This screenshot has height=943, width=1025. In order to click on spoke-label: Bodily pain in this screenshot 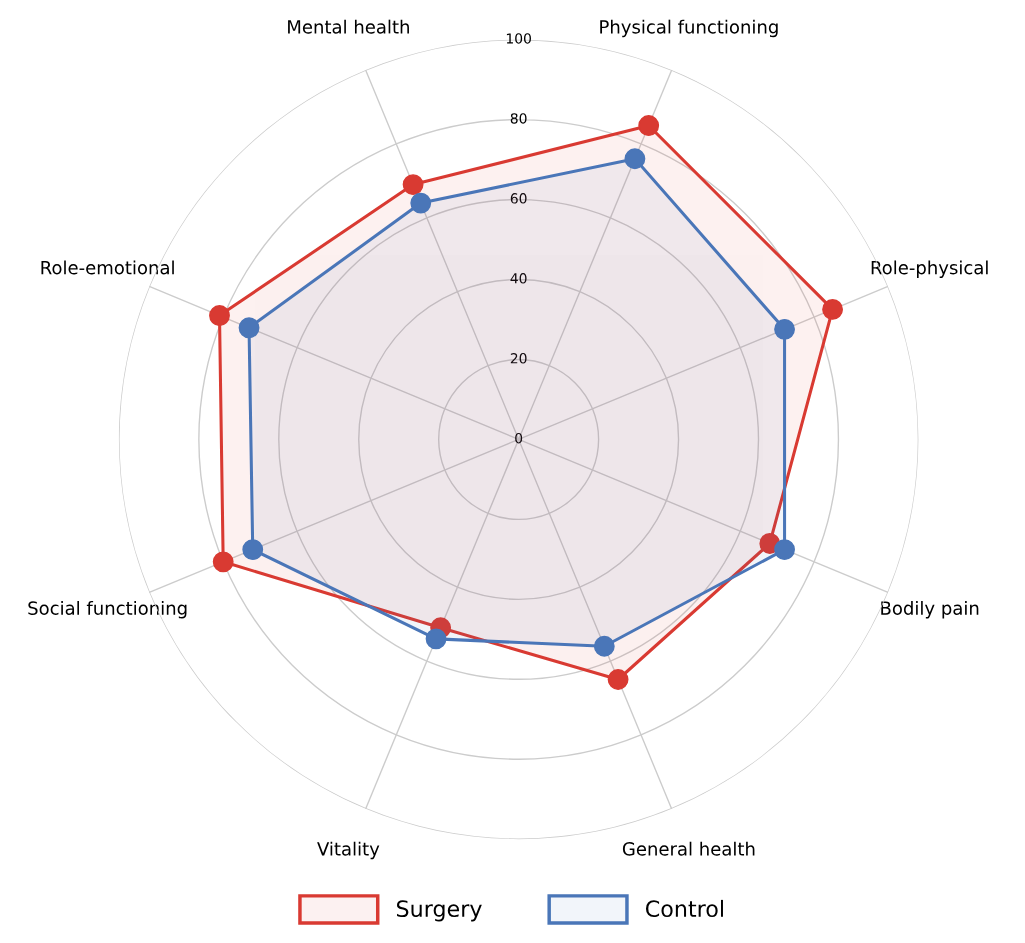, I will do `click(930, 609)`.